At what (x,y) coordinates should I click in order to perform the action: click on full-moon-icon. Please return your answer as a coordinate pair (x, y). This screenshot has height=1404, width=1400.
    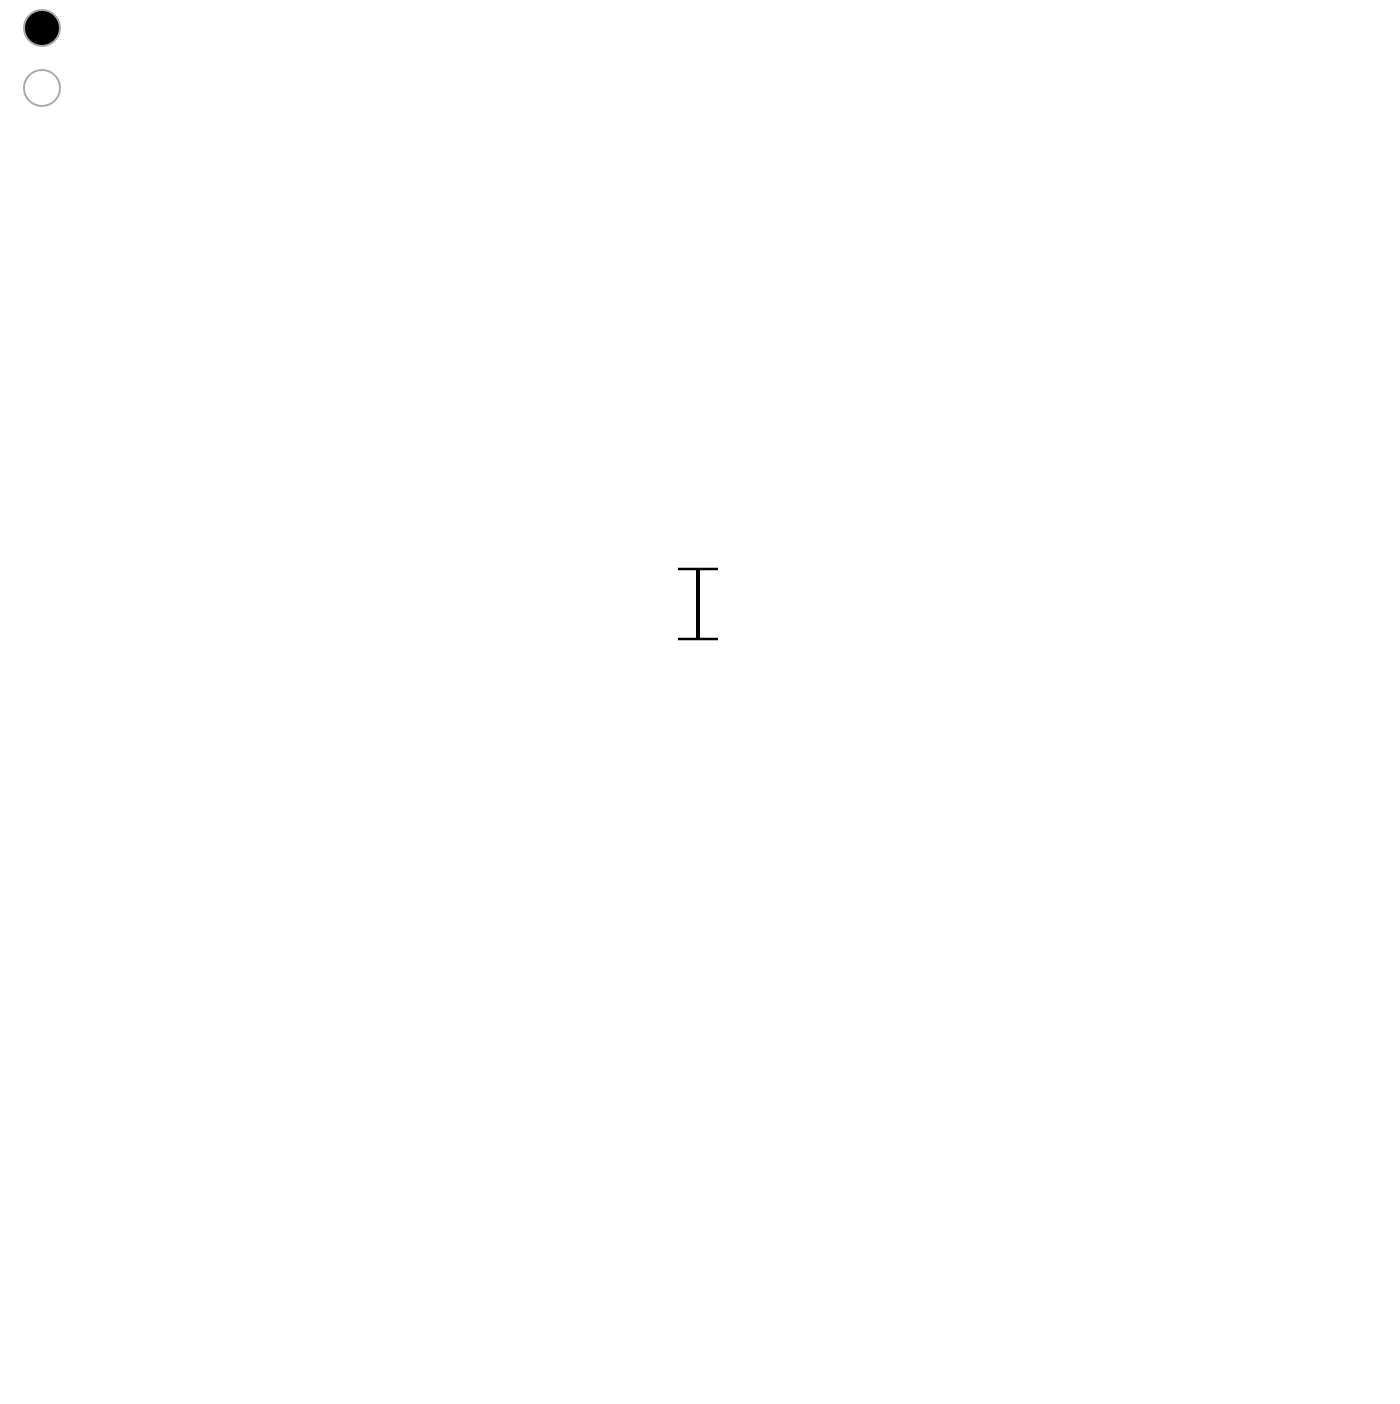
    Looking at the image, I should click on (42, 88).